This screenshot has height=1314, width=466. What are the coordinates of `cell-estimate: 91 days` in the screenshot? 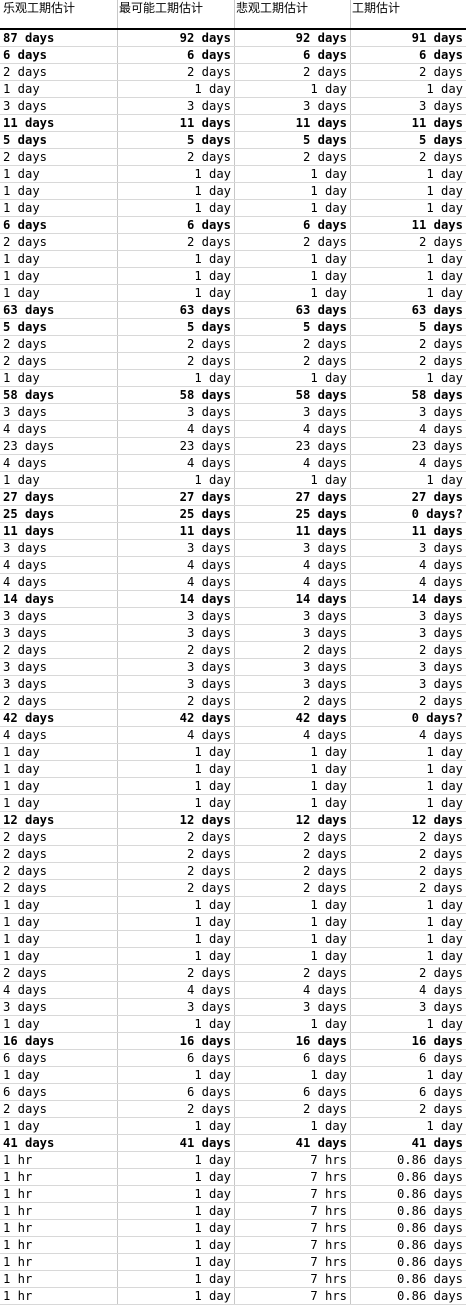 It's located at (437, 38).